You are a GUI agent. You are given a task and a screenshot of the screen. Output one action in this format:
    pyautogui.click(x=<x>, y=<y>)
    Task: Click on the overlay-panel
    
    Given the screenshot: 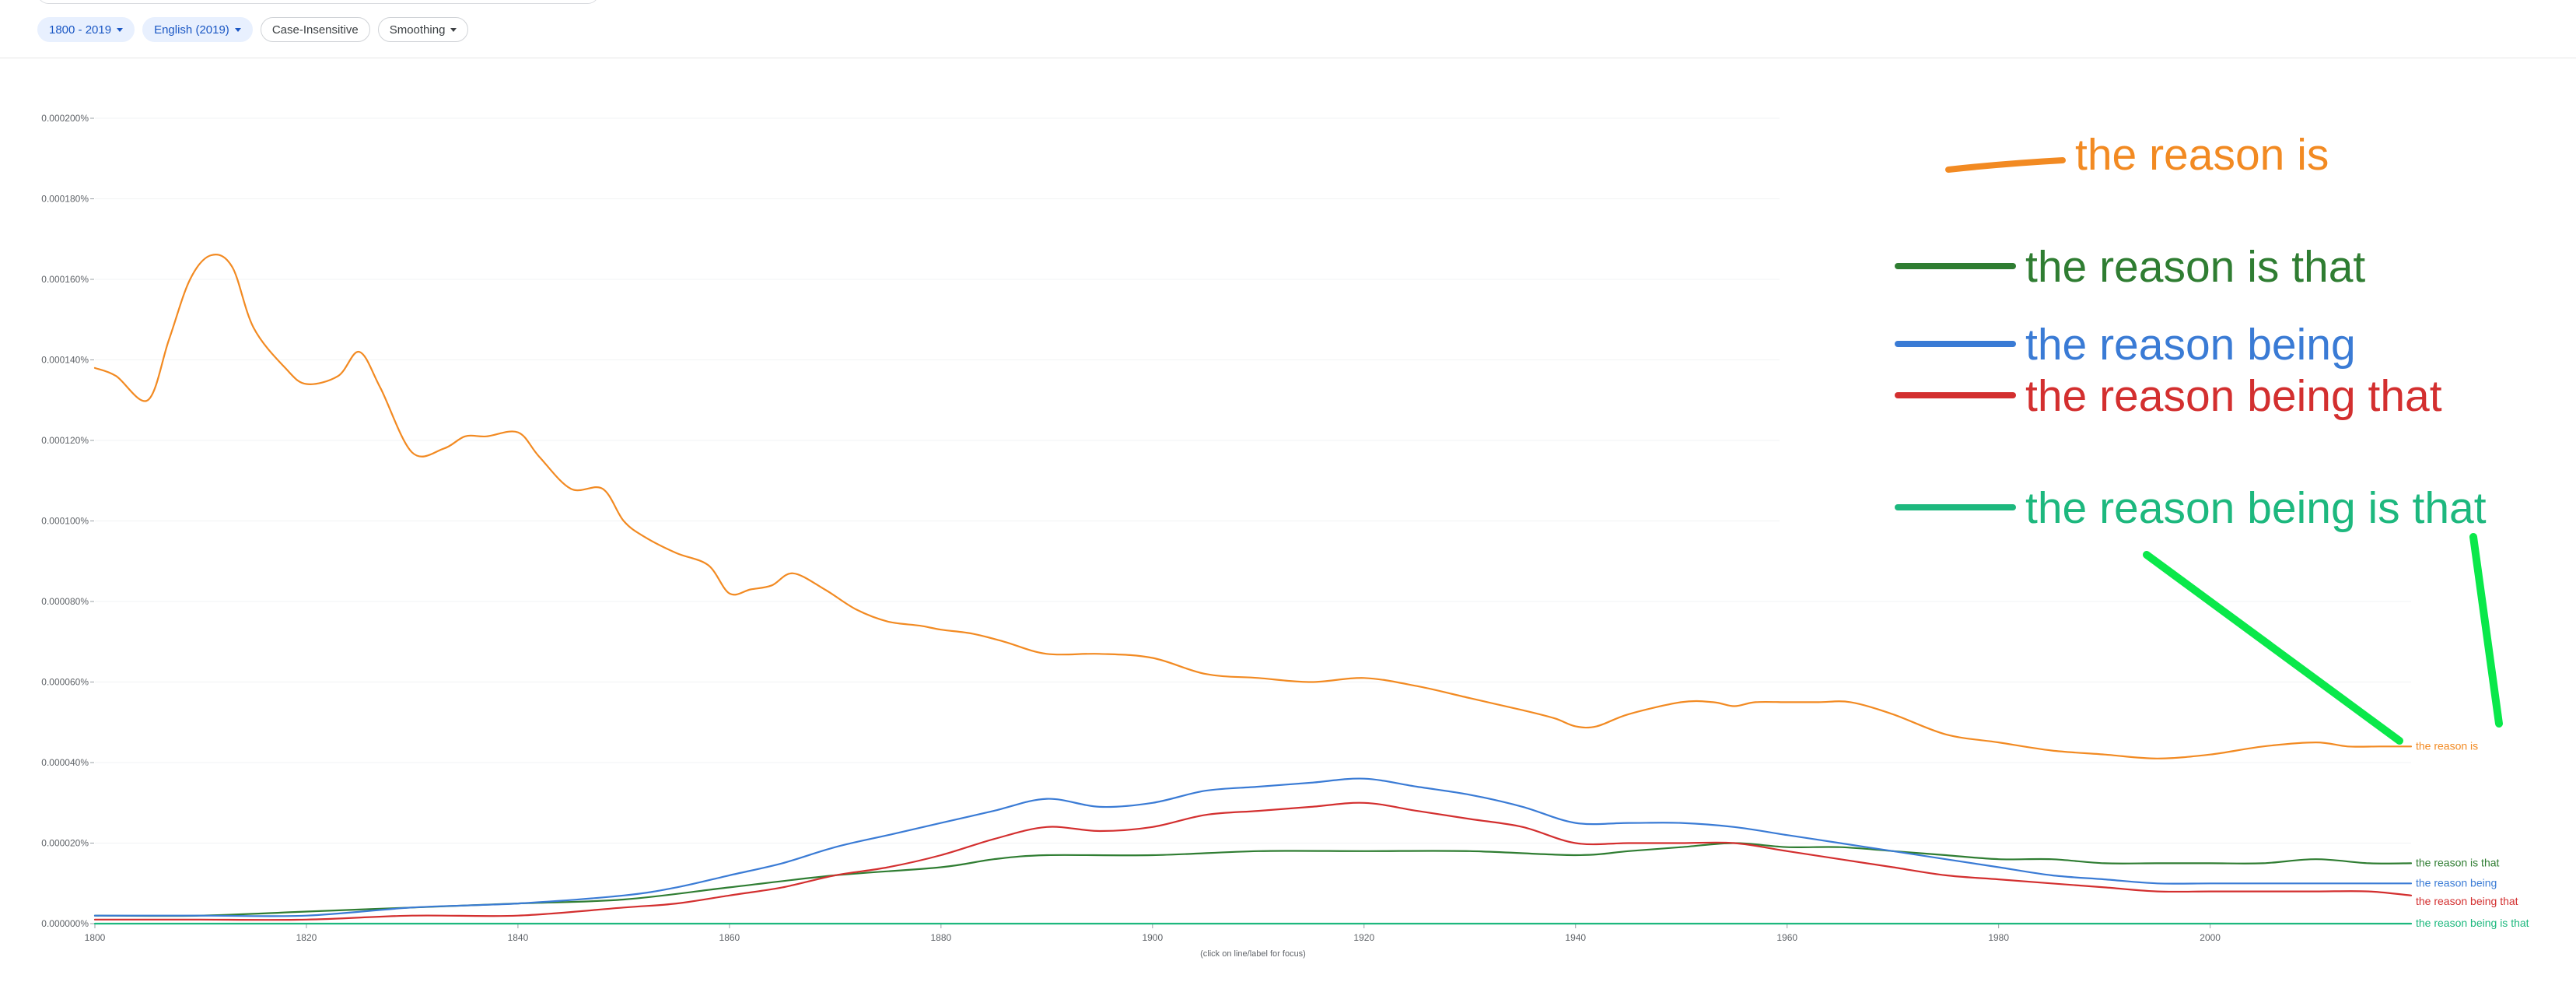 What is the action you would take?
    pyautogui.click(x=2177, y=327)
    